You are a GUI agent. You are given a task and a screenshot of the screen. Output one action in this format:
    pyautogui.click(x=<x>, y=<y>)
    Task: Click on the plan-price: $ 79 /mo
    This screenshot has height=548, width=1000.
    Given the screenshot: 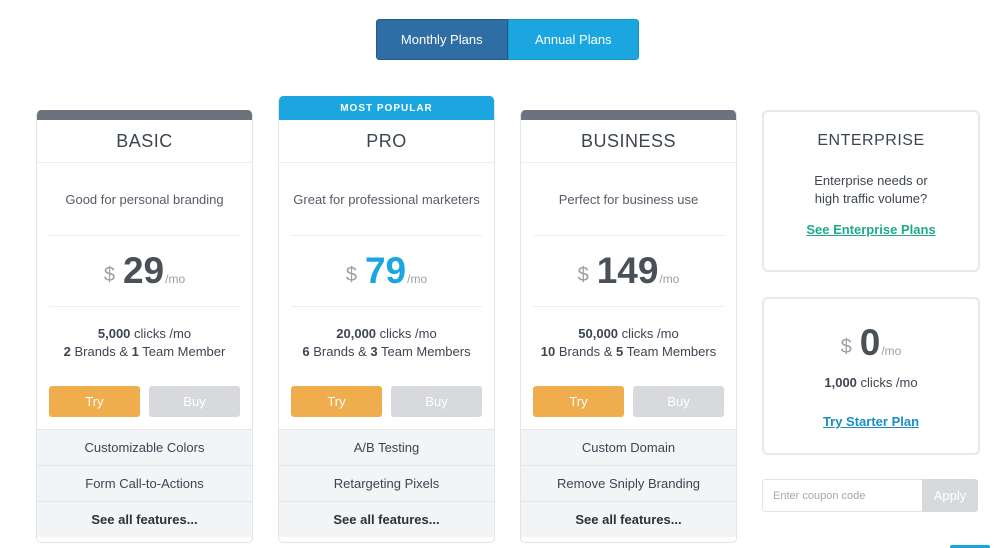 What is the action you would take?
    pyautogui.click(x=386, y=271)
    